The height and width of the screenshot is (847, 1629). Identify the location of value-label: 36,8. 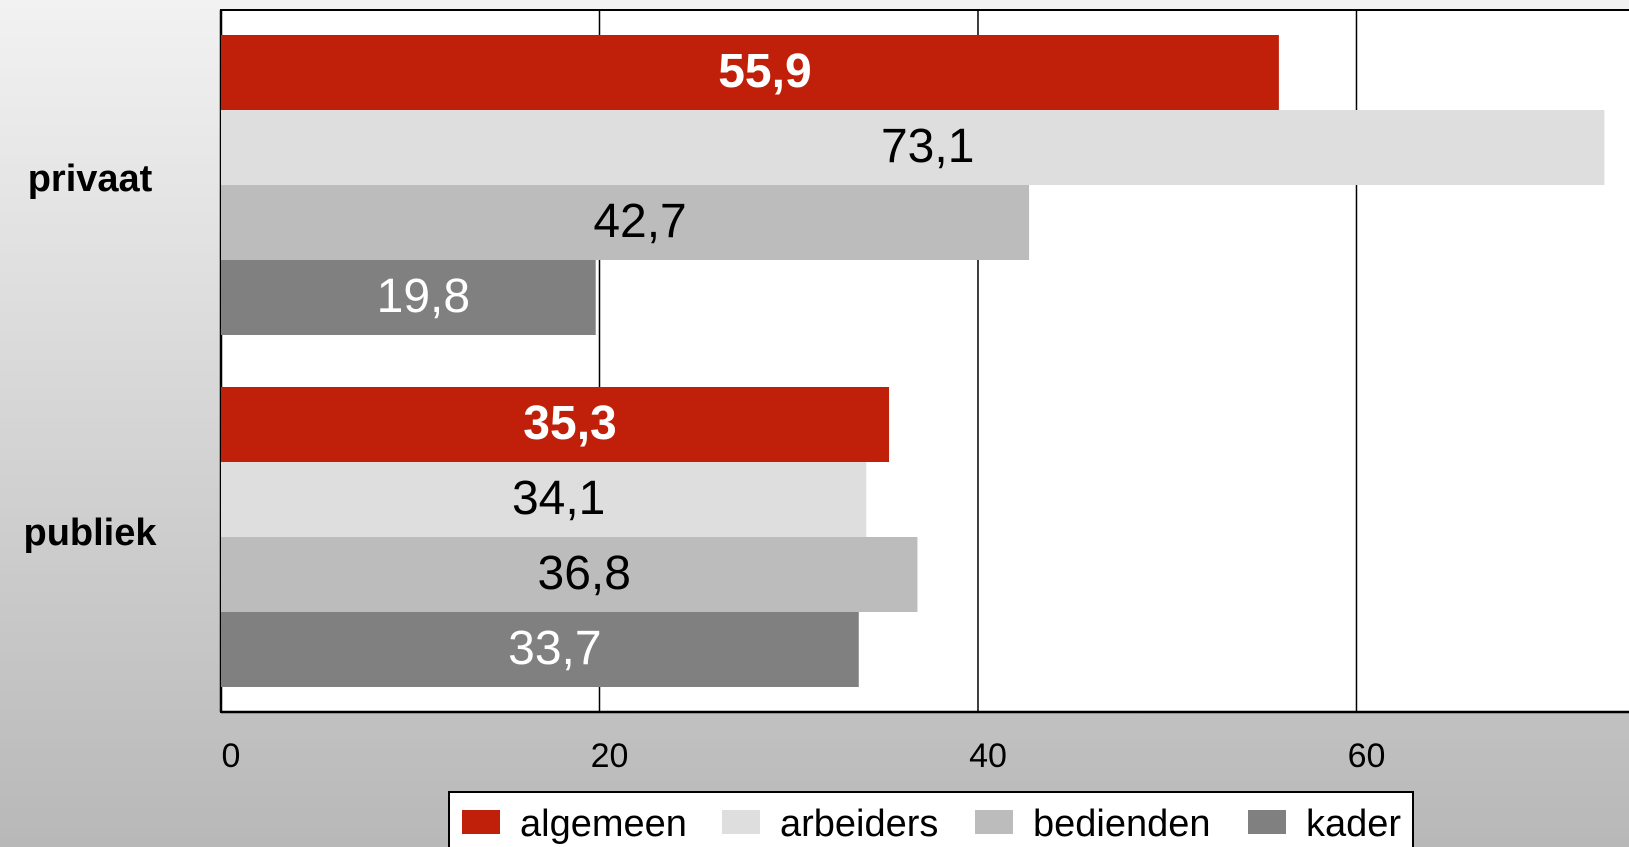
(584, 573).